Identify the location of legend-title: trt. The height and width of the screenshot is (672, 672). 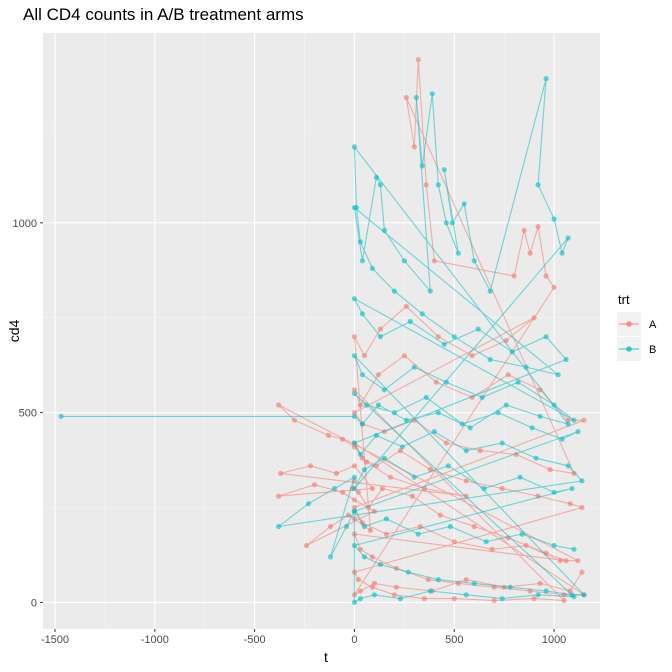
(624, 299).